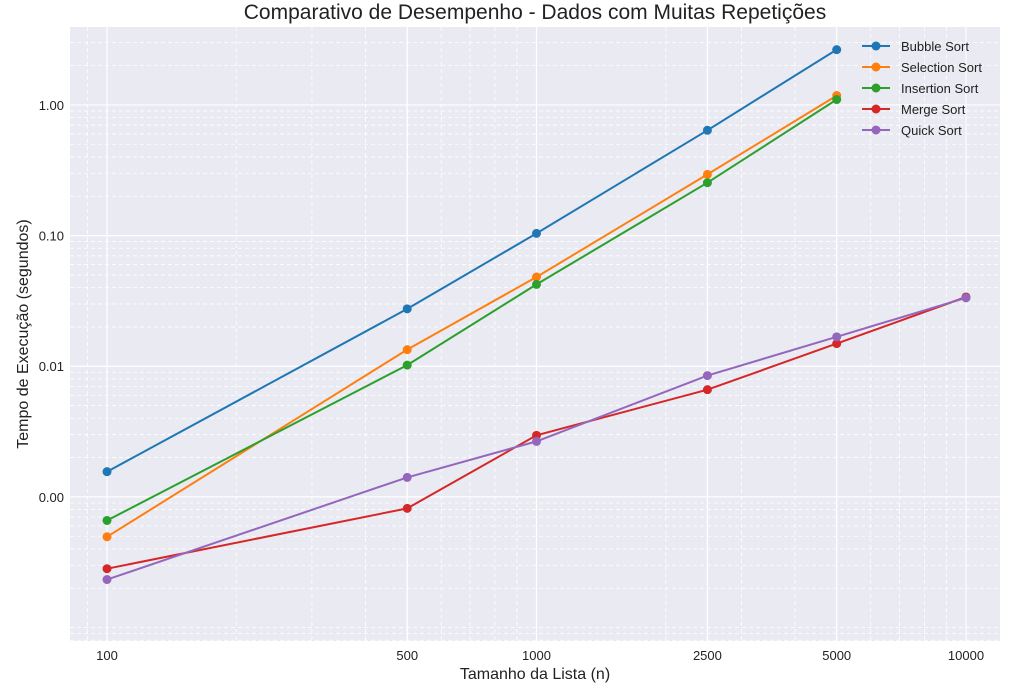  Describe the element at coordinates (707, 655) in the screenshot. I see `x-tick-label: 2500` at that location.